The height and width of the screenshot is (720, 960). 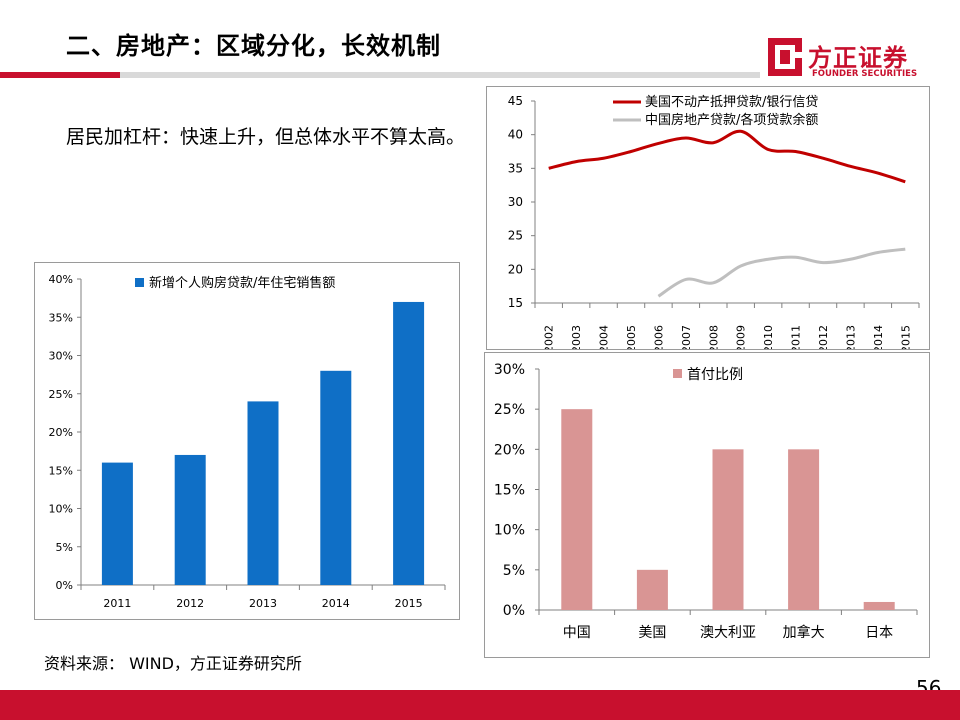 What do you see at coordinates (515, 135) in the screenshot?
I see `y-tick-label: 40` at bounding box center [515, 135].